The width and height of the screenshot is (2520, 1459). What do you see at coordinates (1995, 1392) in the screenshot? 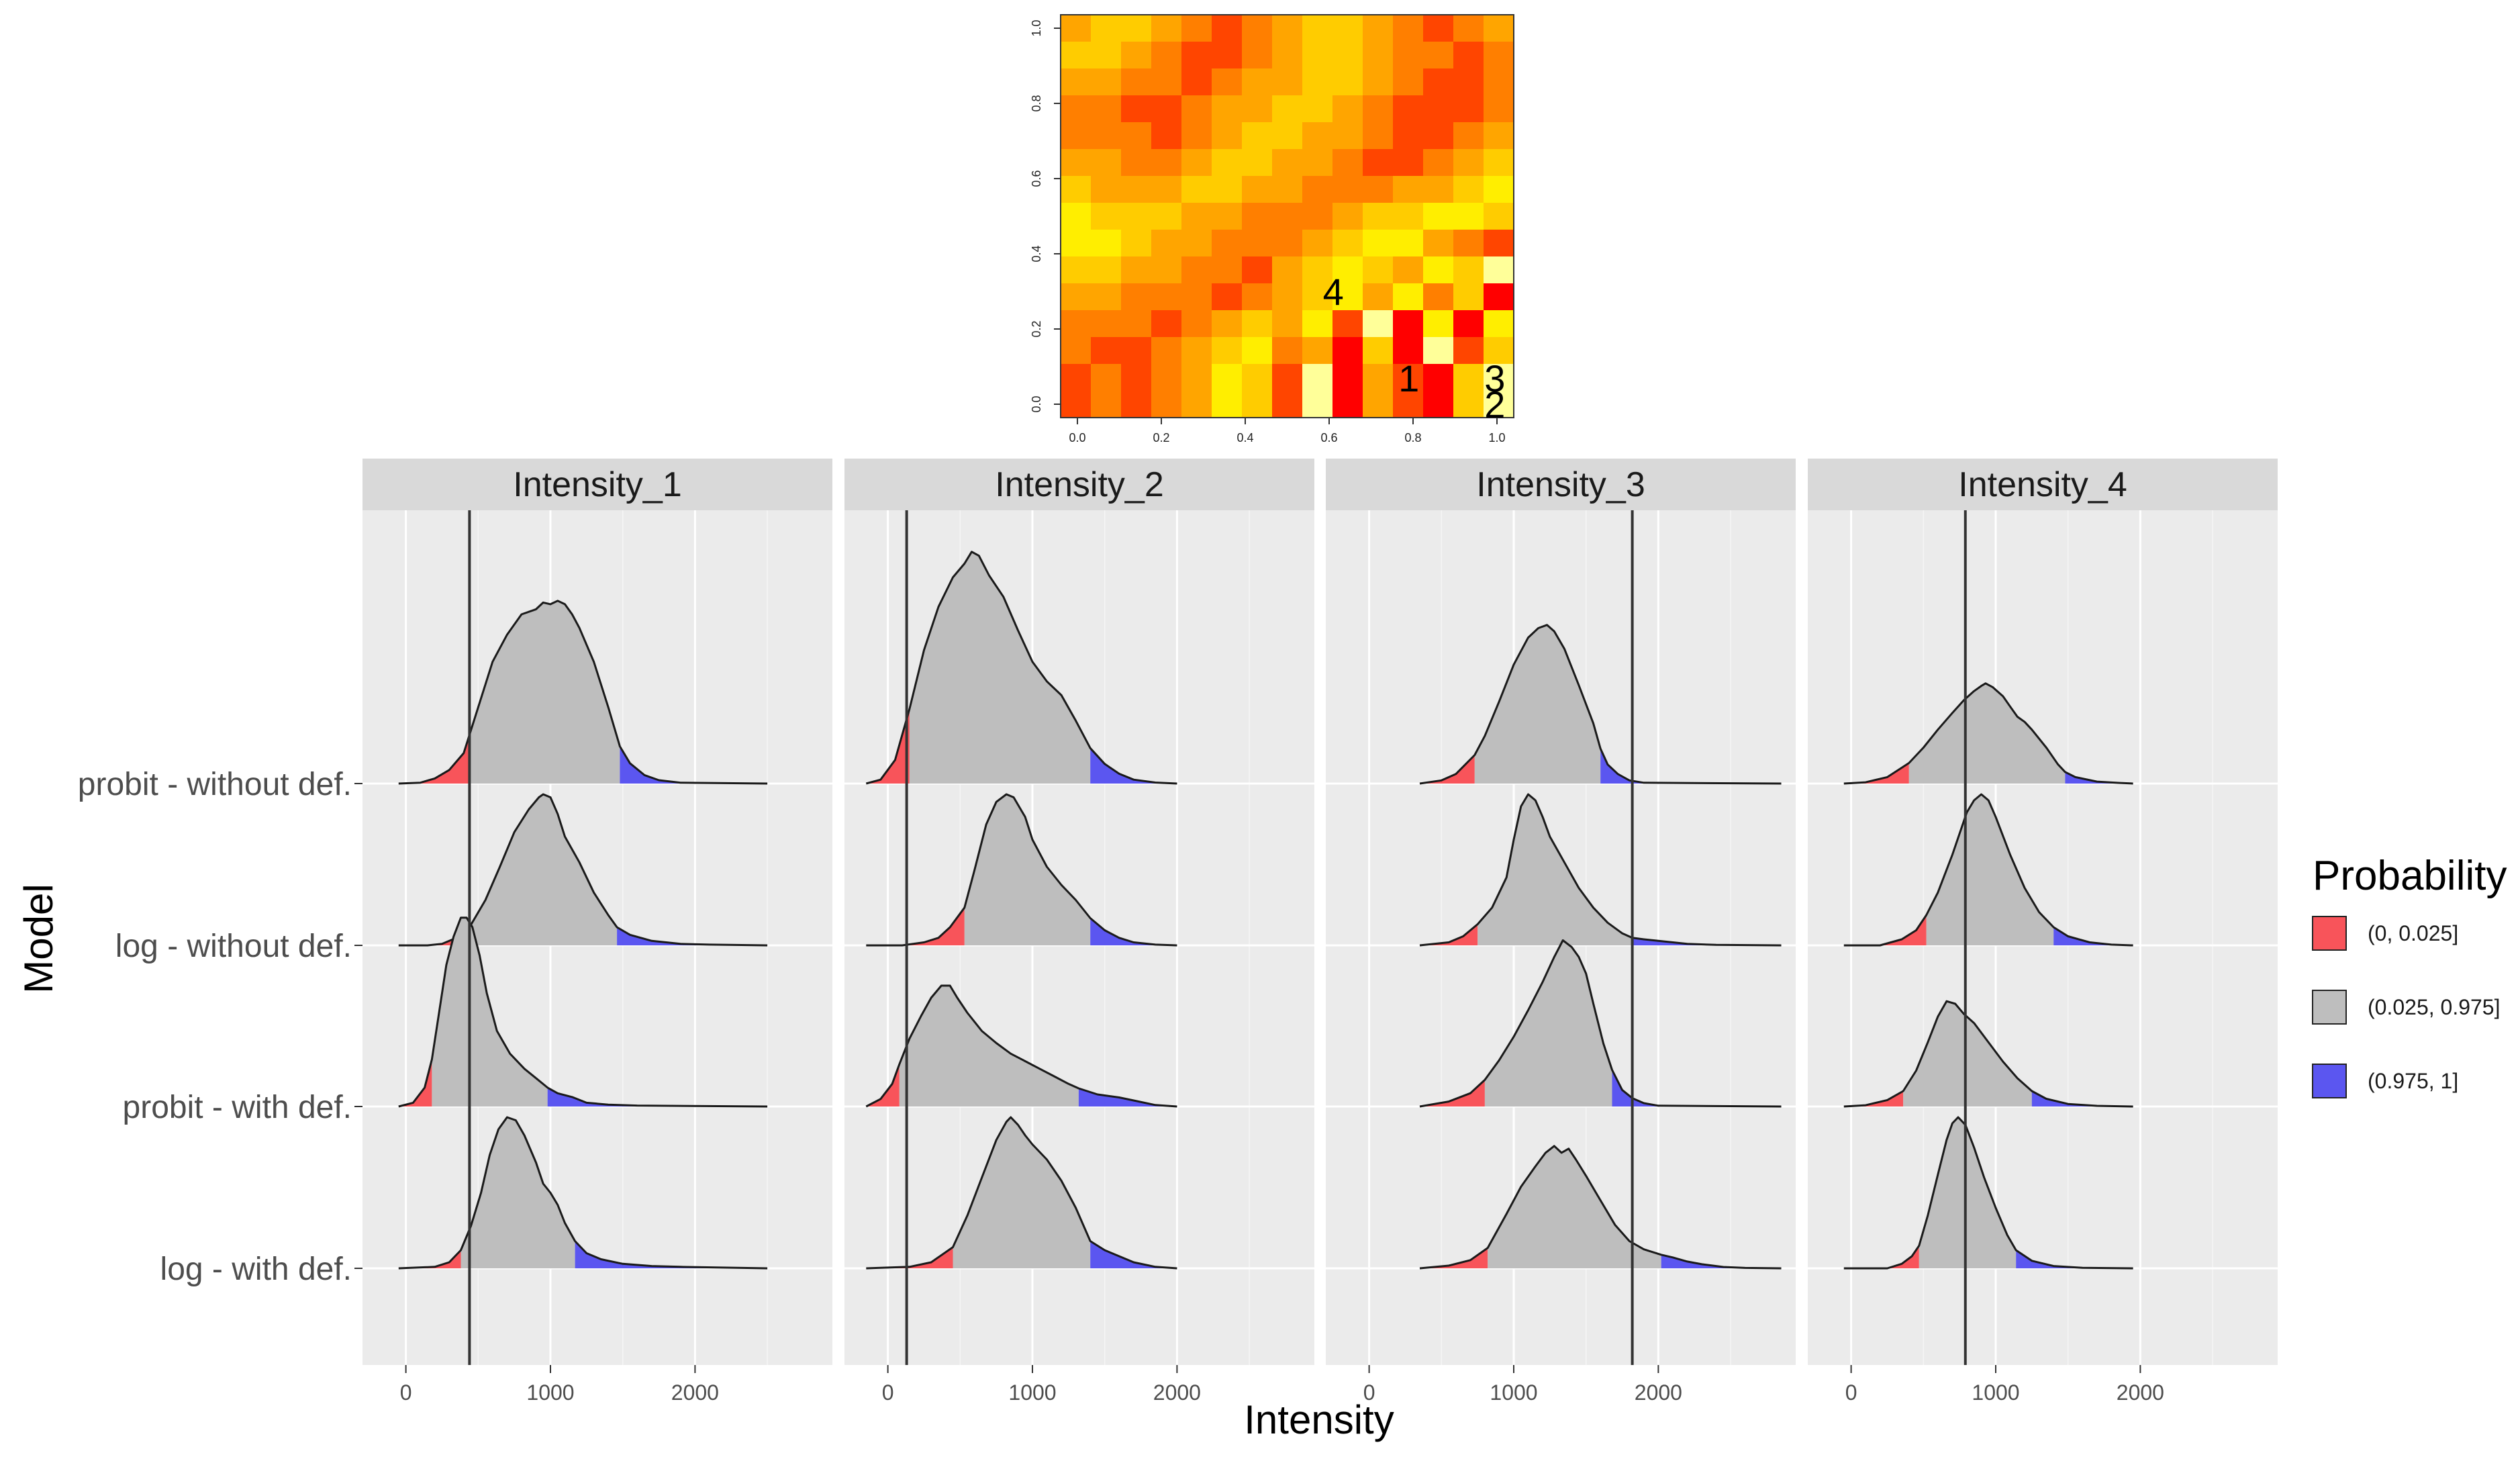
I see `x-tick-label: 1000` at bounding box center [1995, 1392].